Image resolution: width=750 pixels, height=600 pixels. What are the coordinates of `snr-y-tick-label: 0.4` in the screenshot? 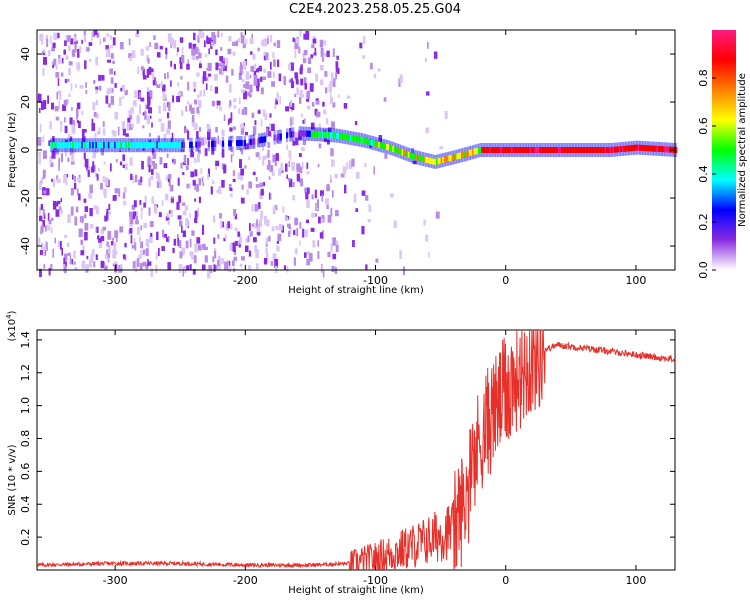 It's located at (25, 504).